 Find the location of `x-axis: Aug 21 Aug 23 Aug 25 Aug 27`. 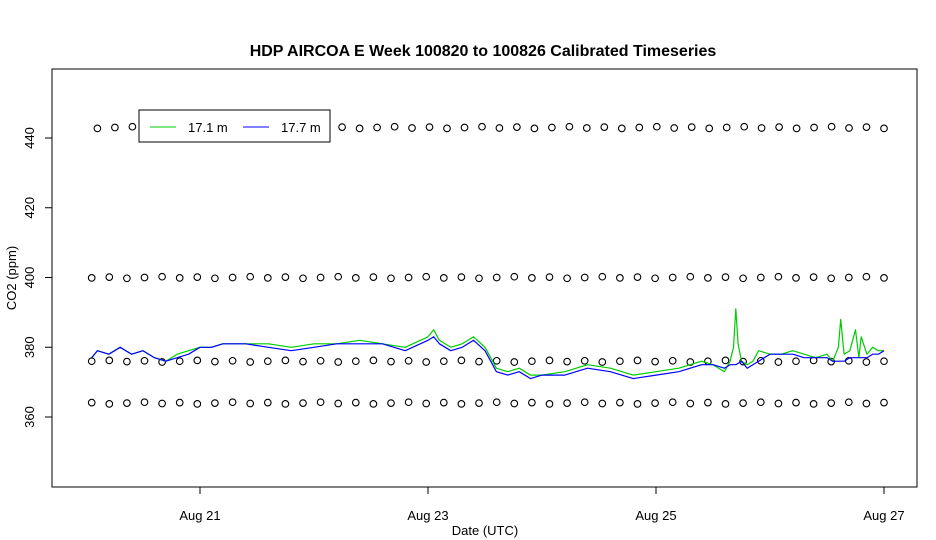

x-axis: Aug 21 Aug 23 Aug 25 Aug 27 is located at coordinates (542, 505).